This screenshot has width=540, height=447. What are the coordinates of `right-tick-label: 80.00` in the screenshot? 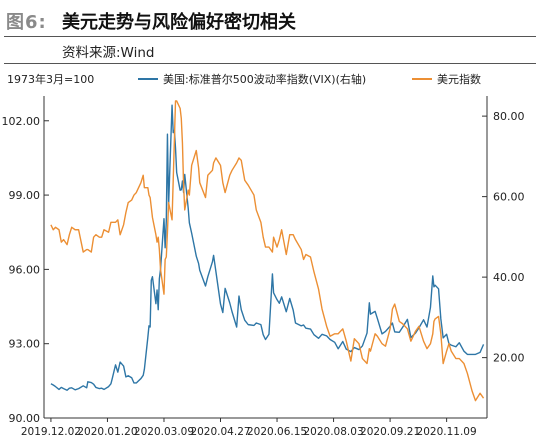 It's located at (509, 116).